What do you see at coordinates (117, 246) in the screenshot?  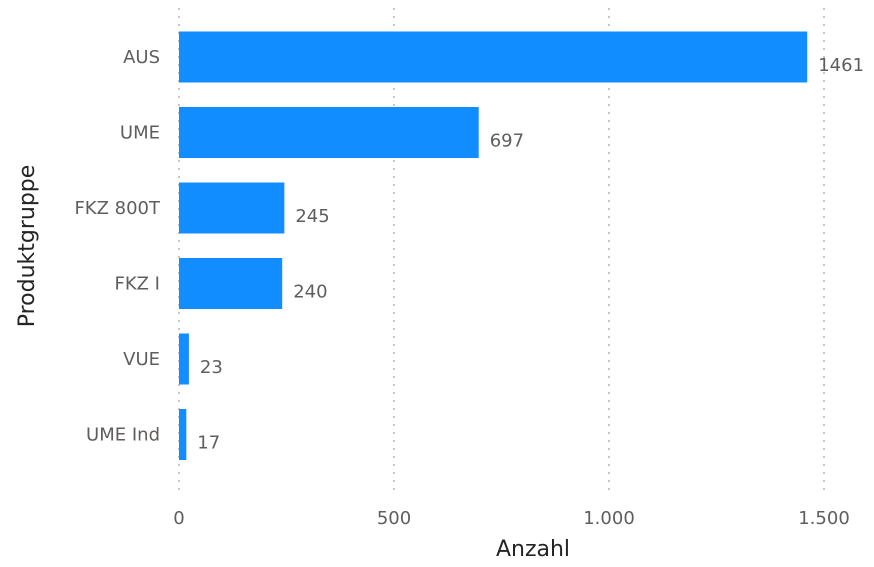 I see `category-labels: AUS UME FKZ 800T FKZ I VUE UME Ind` at bounding box center [117, 246].